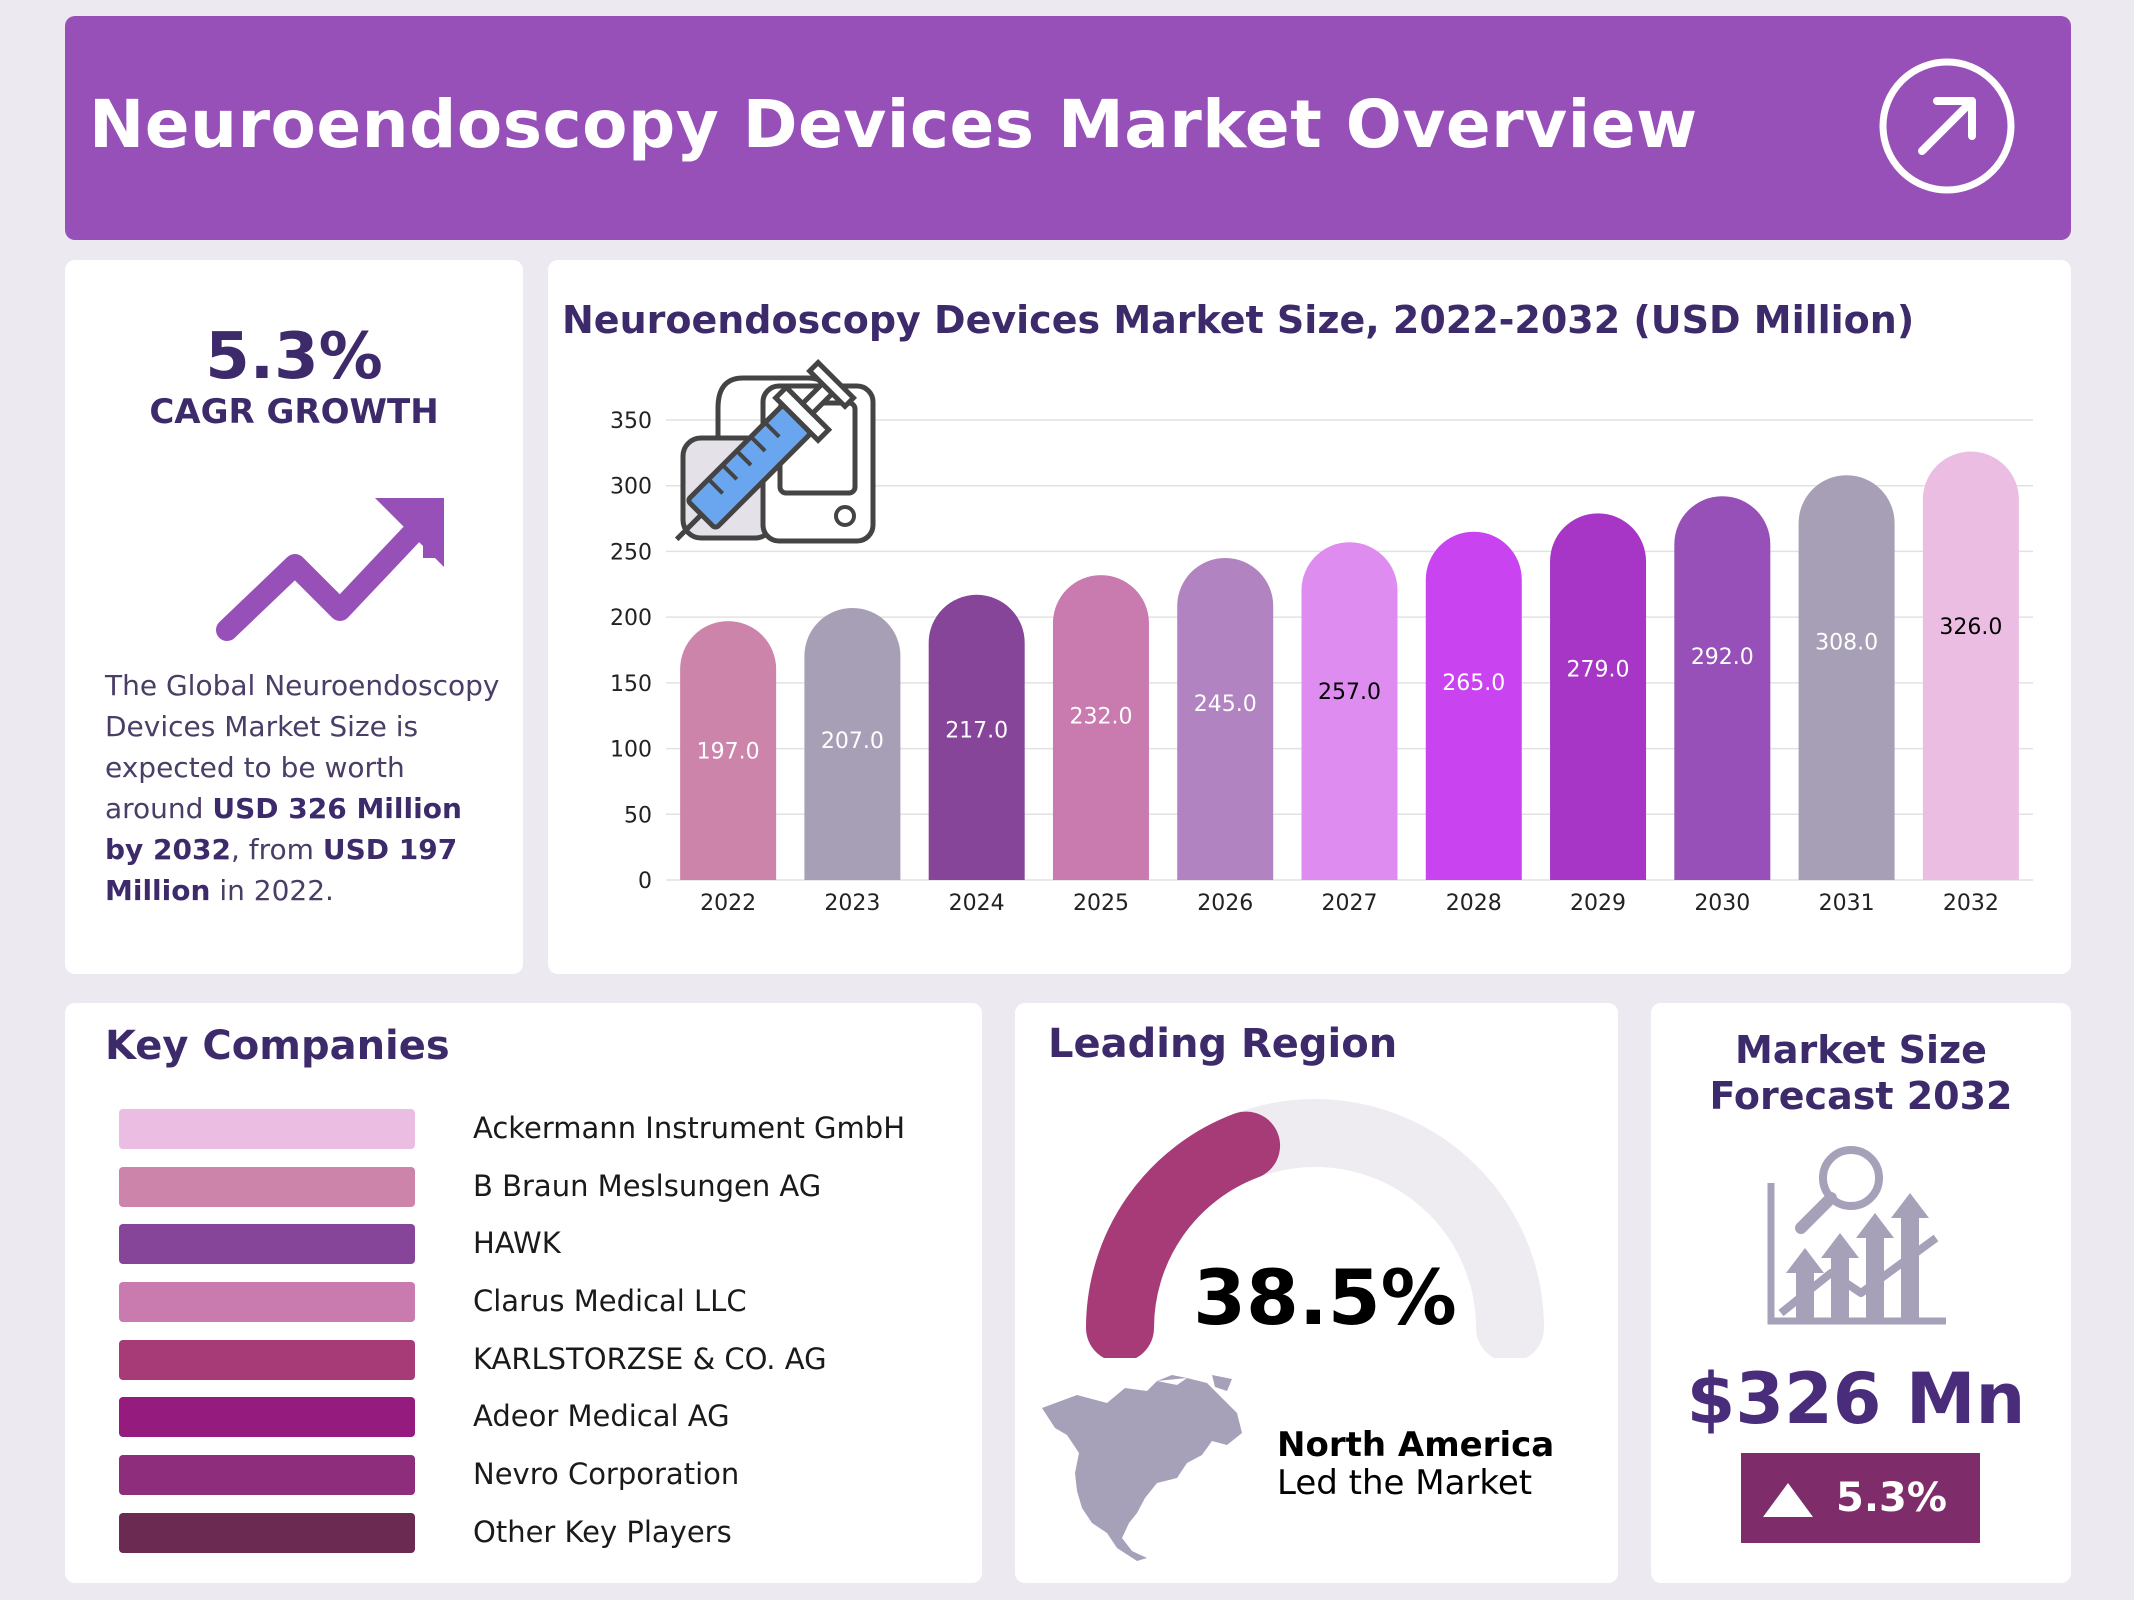 The height and width of the screenshot is (1600, 2134). Describe the element at coordinates (517, 1243) in the screenshot. I see `company-name: HAWK` at that location.